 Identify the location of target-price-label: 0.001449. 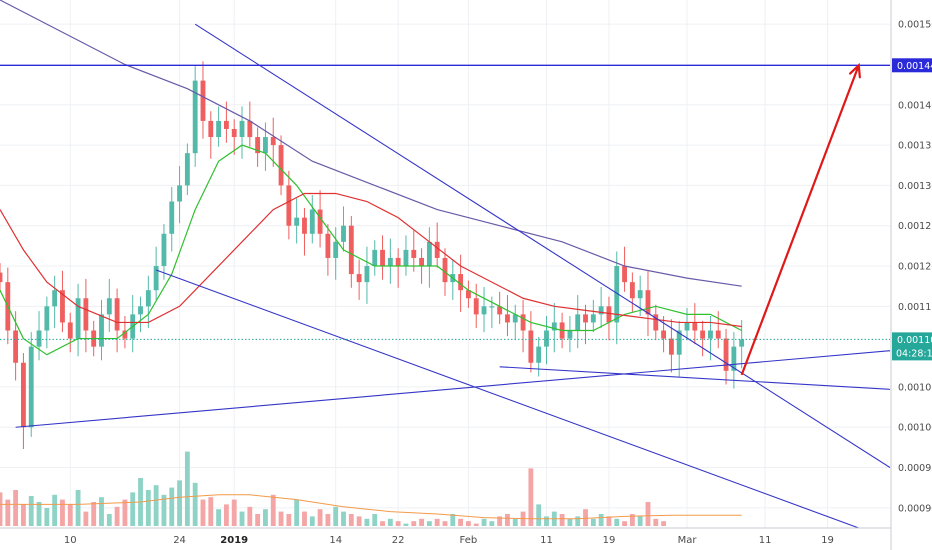
(914, 66).